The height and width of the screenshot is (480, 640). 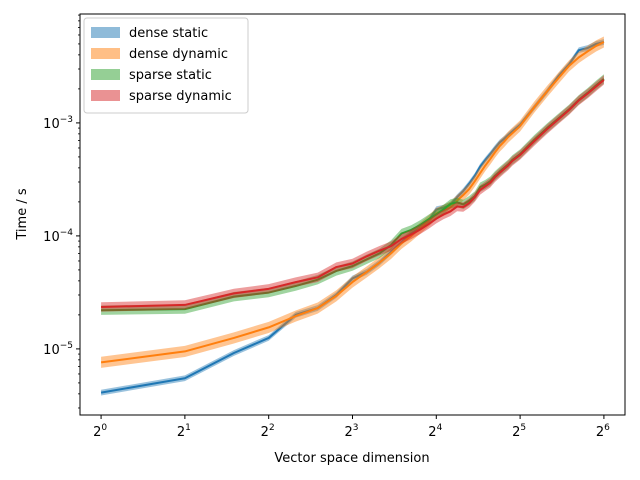 What do you see at coordinates (168, 33) in the screenshot?
I see `legend-label: dense static` at bounding box center [168, 33].